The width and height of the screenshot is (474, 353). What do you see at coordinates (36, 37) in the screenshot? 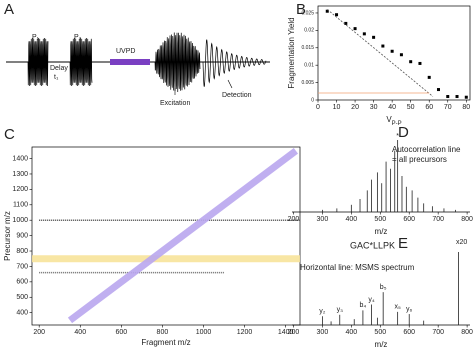
I see `pulse-label: P₁` at bounding box center [36, 37].